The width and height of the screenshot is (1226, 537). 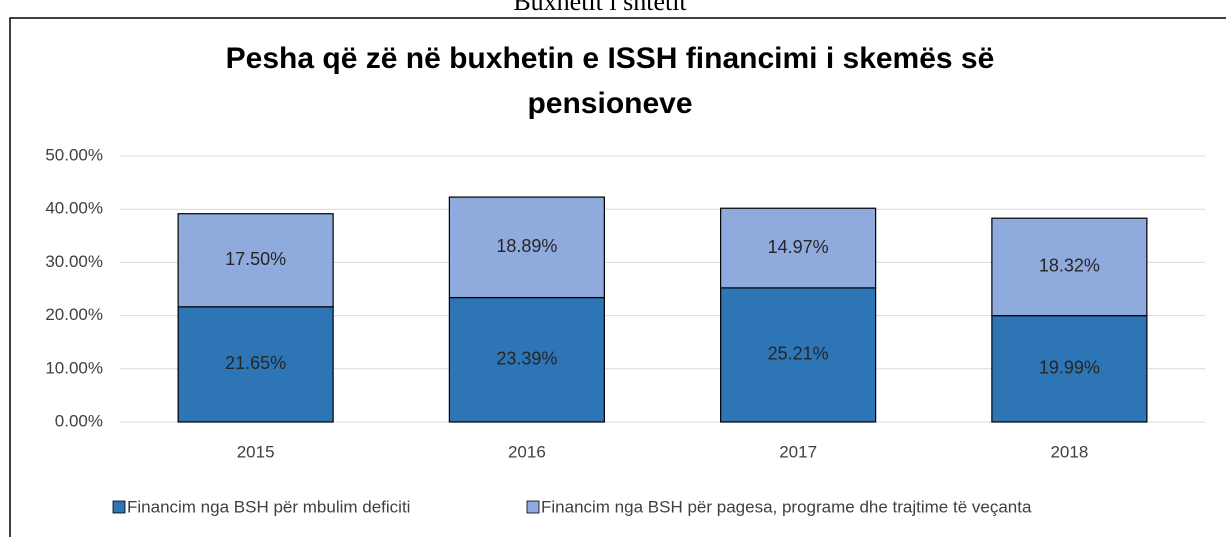 I want to click on x-tick-label: 2017, so click(x=798, y=451).